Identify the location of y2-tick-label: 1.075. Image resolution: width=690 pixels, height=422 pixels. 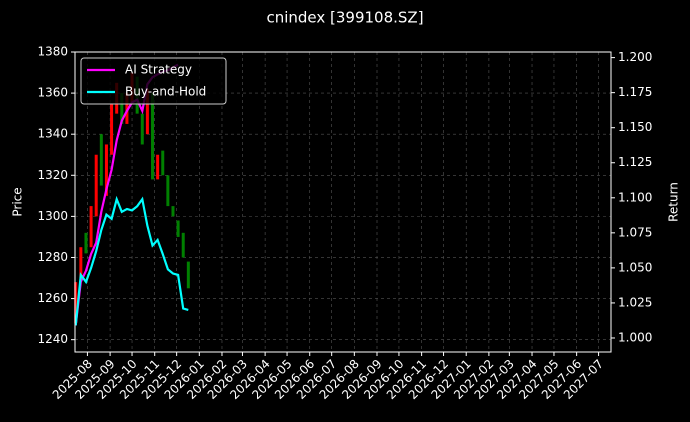
(635, 232).